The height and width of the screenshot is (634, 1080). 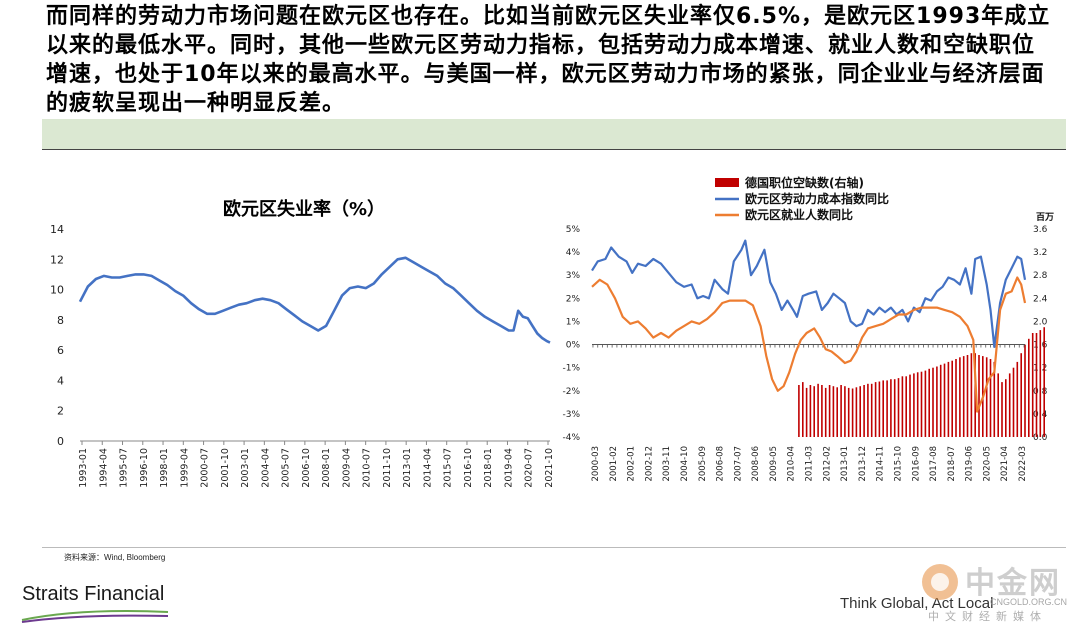 What do you see at coordinates (940, 582) in the screenshot?
I see `watermark-logo-icon` at bounding box center [940, 582].